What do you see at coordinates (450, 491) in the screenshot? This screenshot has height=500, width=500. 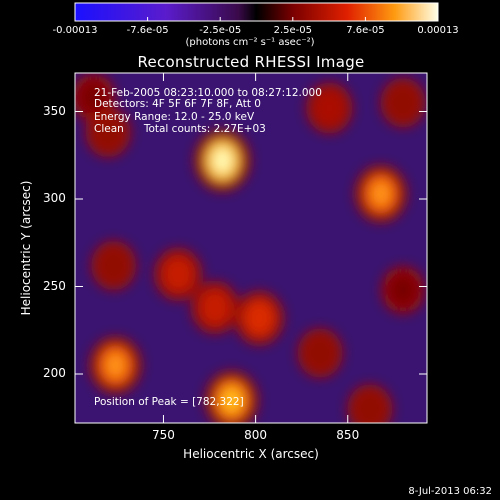 I see `footer-date: 8-Jul-2013 06:32` at bounding box center [450, 491].